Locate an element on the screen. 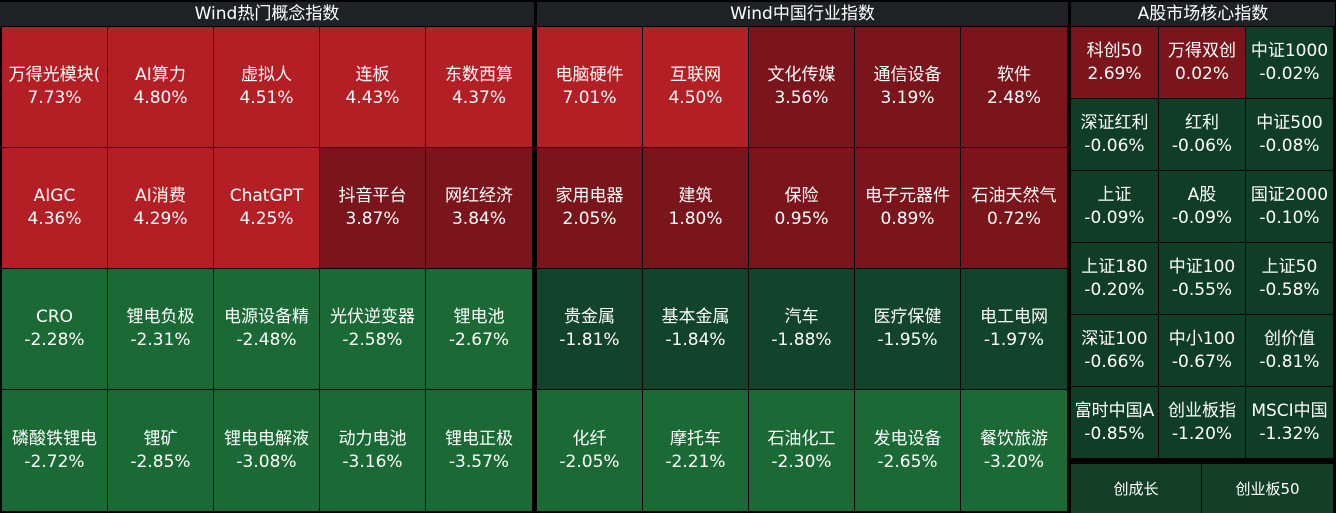 Image resolution: width=1336 pixels, height=513 pixels. index-tile: 国证2000 -0.10% is located at coordinates (1289, 206).